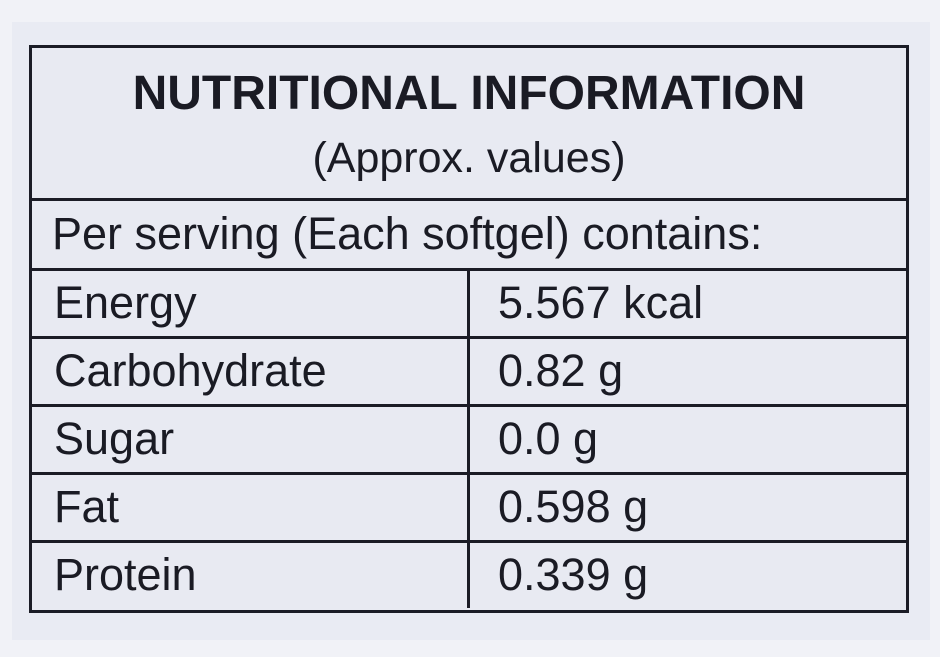  I want to click on nutrient-name: Fat, so click(251, 507).